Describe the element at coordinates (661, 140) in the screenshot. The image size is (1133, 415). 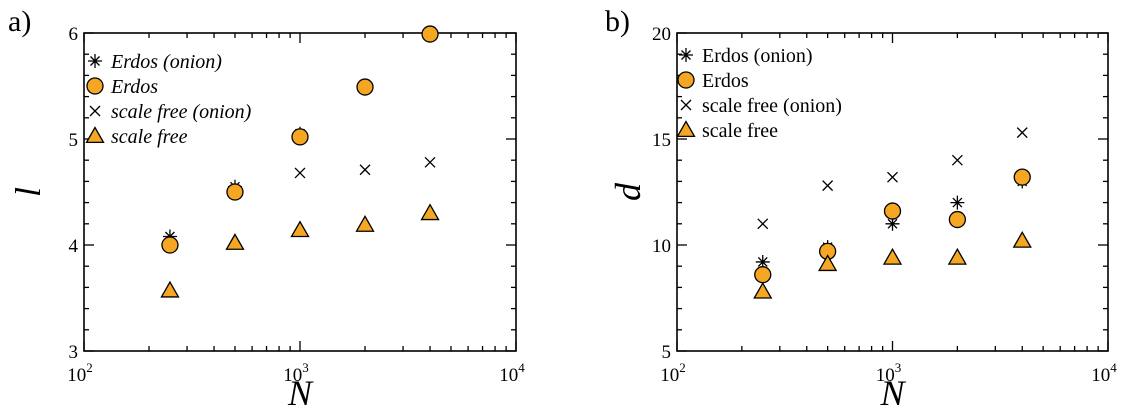
I see `y-tick-label: 15` at that location.